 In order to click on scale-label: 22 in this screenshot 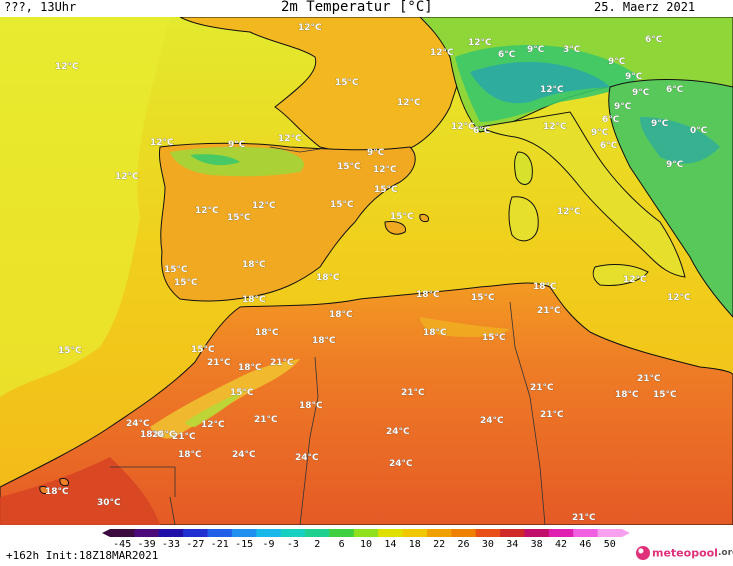, I will do `click(439, 543)`.